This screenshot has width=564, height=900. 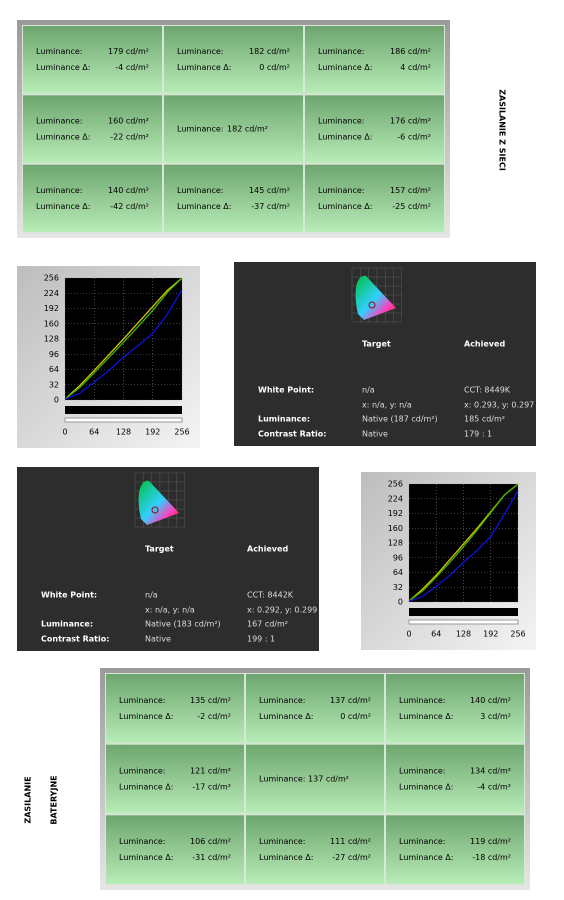 What do you see at coordinates (414, 137) in the screenshot?
I see `delta-value: -6 cd/m²` at bounding box center [414, 137].